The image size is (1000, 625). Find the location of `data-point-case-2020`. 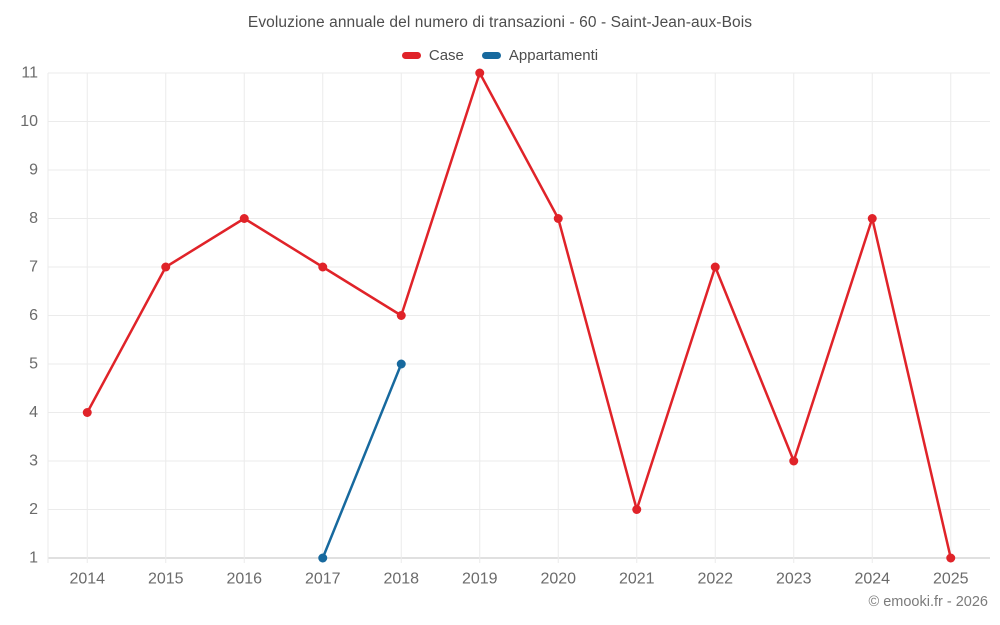

data-point-case-2020 is located at coordinates (558, 218).